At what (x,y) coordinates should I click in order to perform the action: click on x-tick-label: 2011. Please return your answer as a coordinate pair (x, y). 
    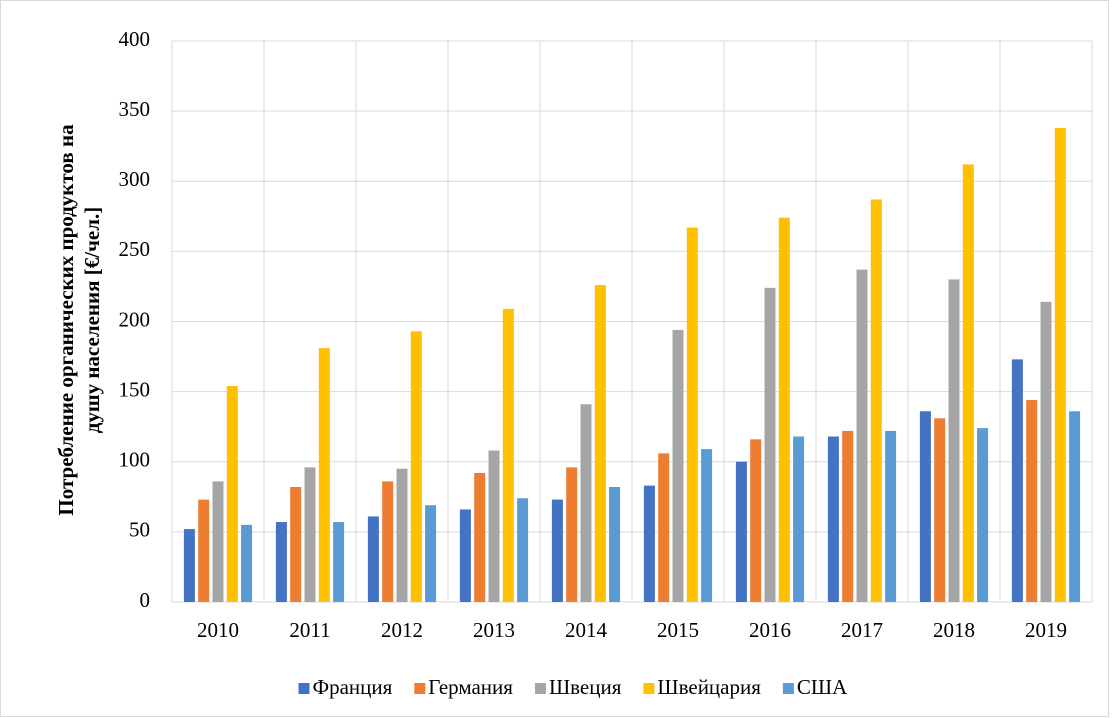
    Looking at the image, I should click on (309, 630).